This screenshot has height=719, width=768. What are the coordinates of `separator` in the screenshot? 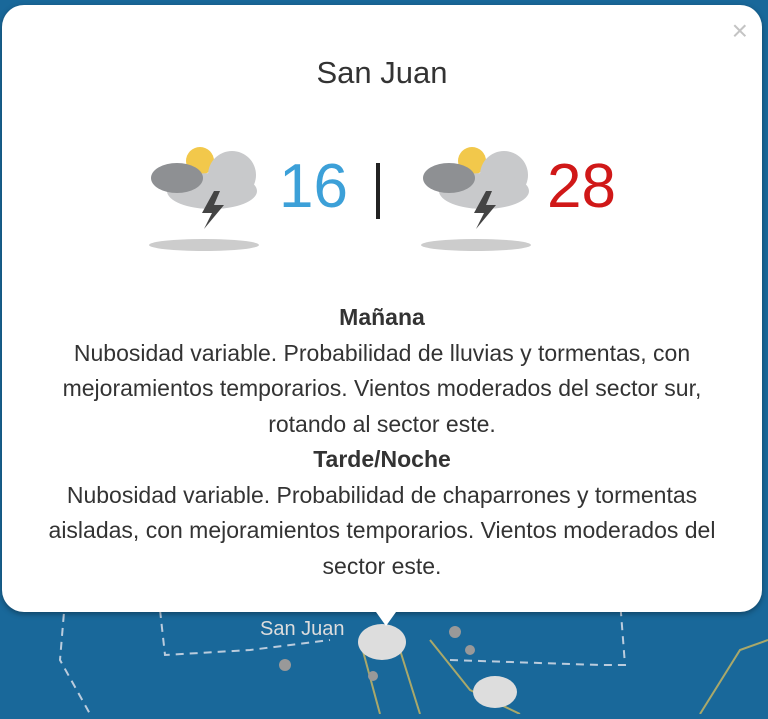 It's located at (378, 191).